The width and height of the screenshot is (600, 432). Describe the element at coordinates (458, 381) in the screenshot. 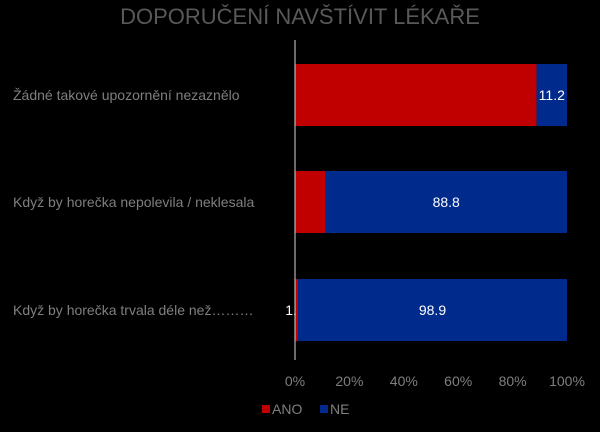

I see `x-tick-3: 60%` at that location.